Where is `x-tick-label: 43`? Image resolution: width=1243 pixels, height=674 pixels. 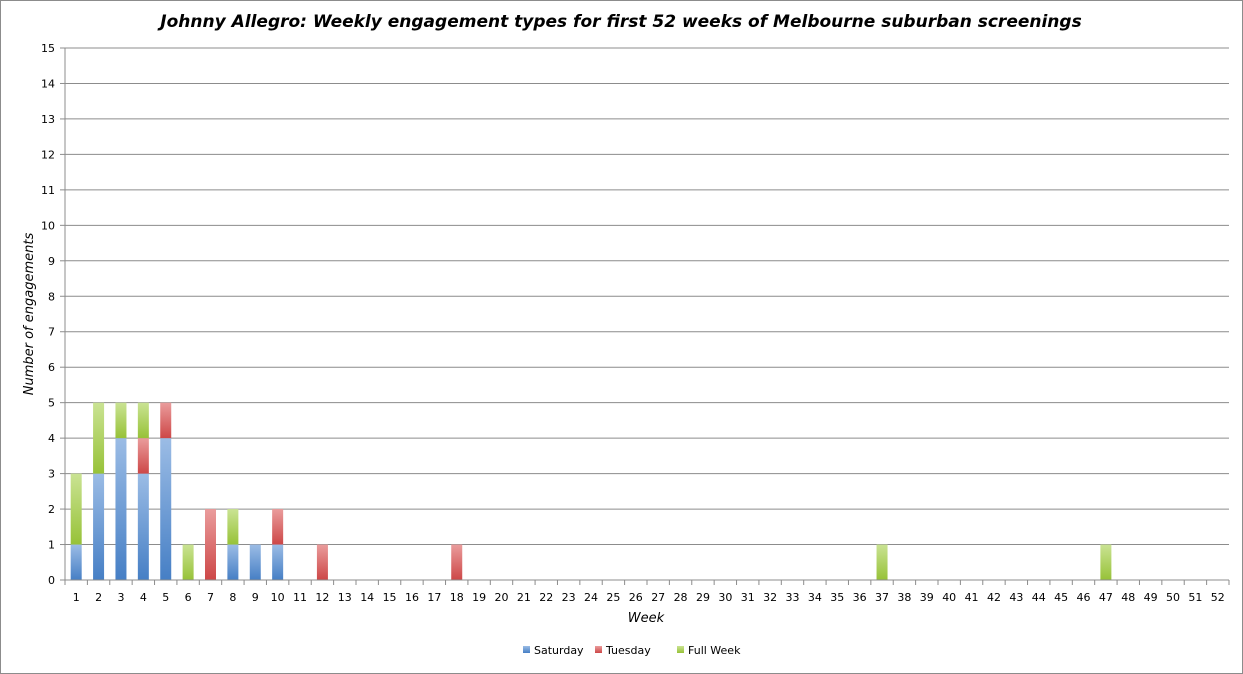
x-tick-label: 43 is located at coordinates (1016, 597).